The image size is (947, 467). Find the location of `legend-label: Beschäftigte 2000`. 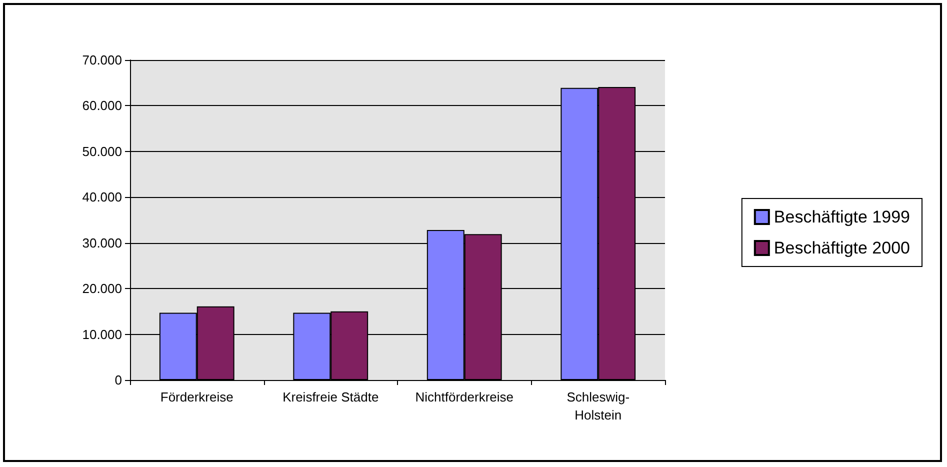

legend-label: Beschäftigte 2000 is located at coordinates (842, 248).